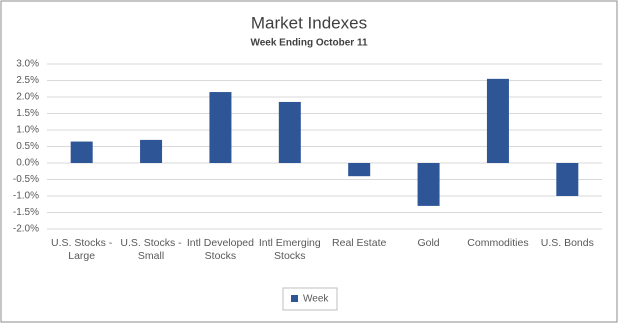 The image size is (618, 323). I want to click on x-tick-label: Intl Emerging Stocks, so click(289, 249).